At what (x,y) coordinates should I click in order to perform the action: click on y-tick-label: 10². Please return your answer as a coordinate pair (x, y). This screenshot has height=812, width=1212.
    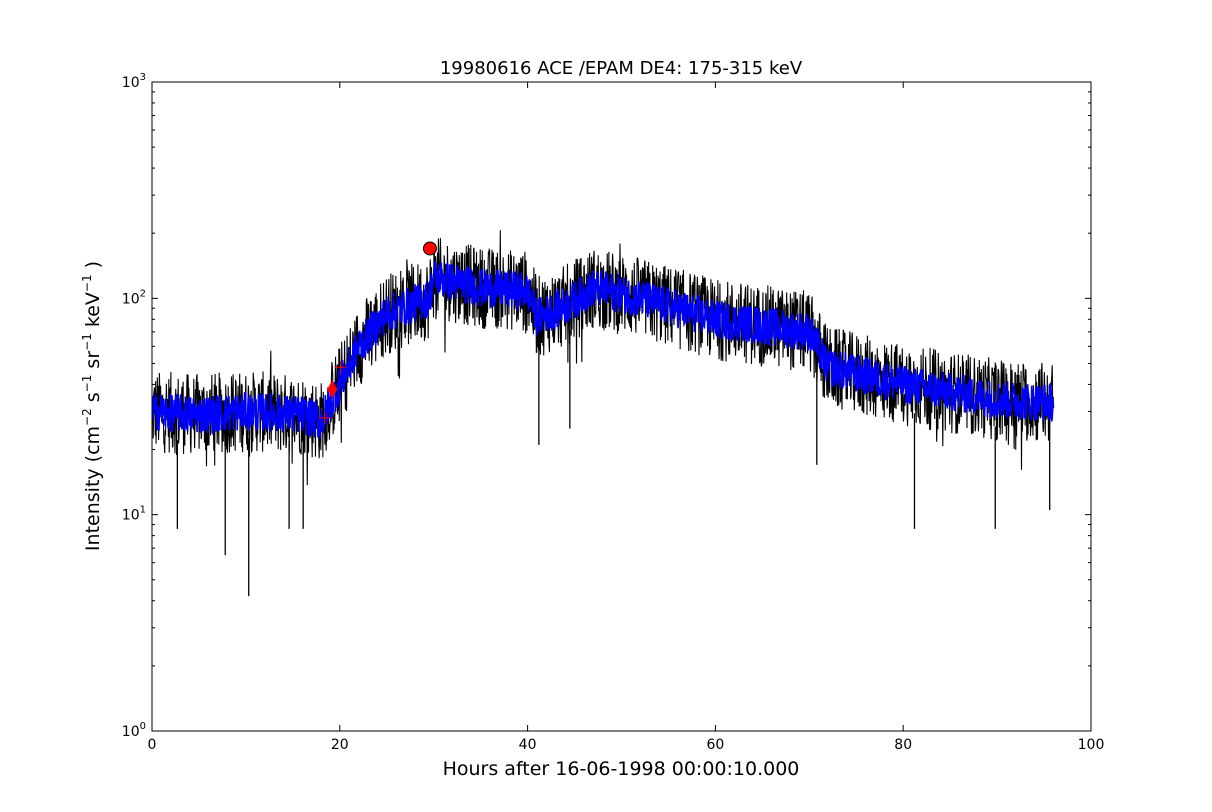
    Looking at the image, I should click on (134, 297).